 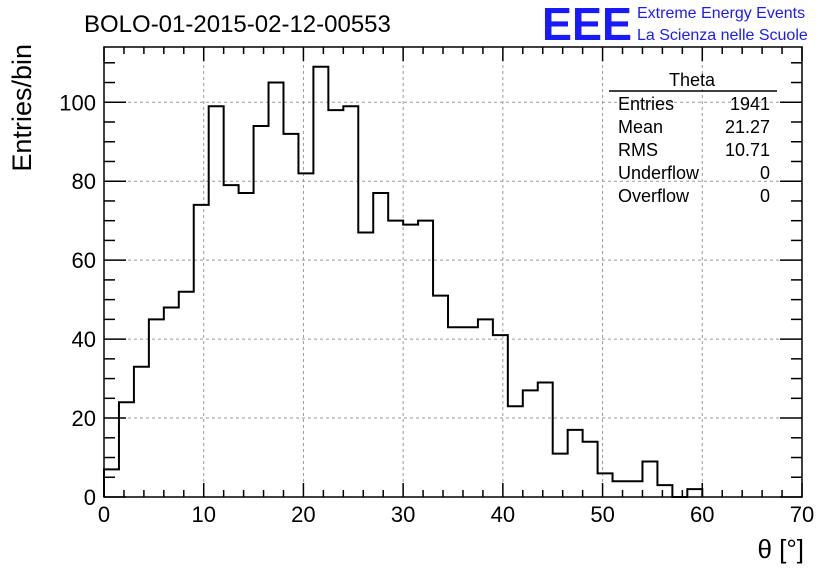 What do you see at coordinates (503, 514) in the screenshot?
I see `x-tick-label: 40` at bounding box center [503, 514].